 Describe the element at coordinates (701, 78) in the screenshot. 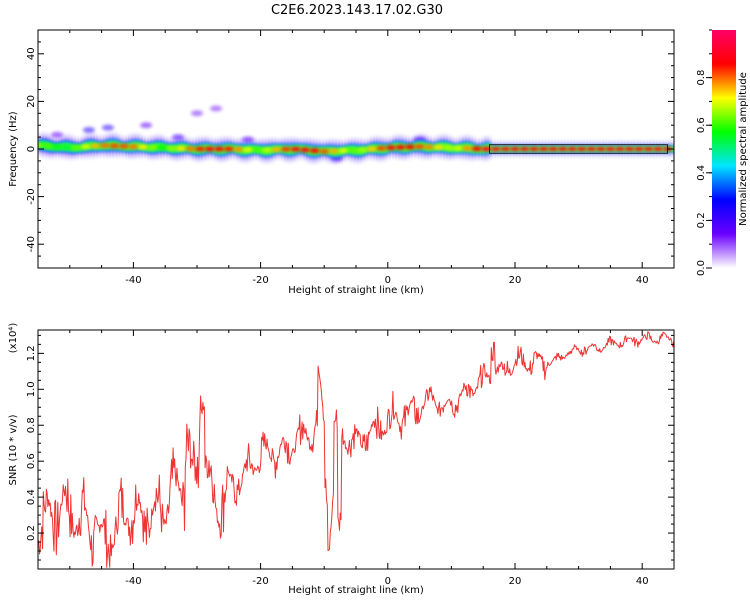

I see `colorbar-tick-label: 0.8` at that location.